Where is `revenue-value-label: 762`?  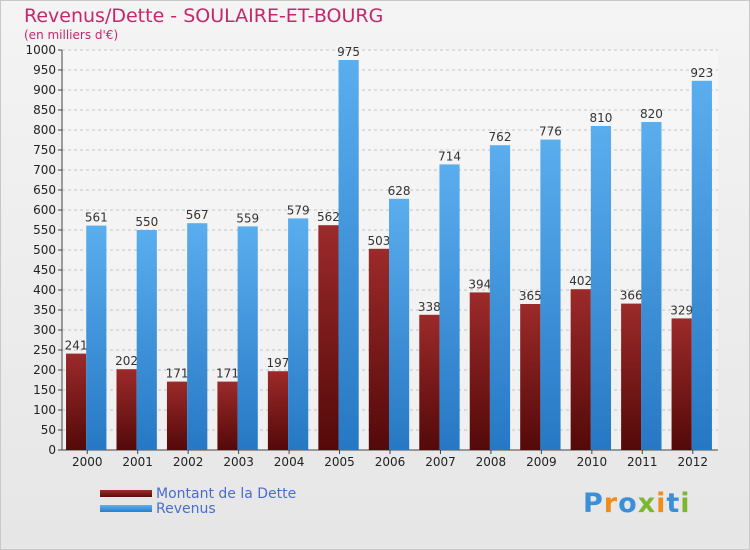
revenue-value-label: 762 is located at coordinates (500, 137).